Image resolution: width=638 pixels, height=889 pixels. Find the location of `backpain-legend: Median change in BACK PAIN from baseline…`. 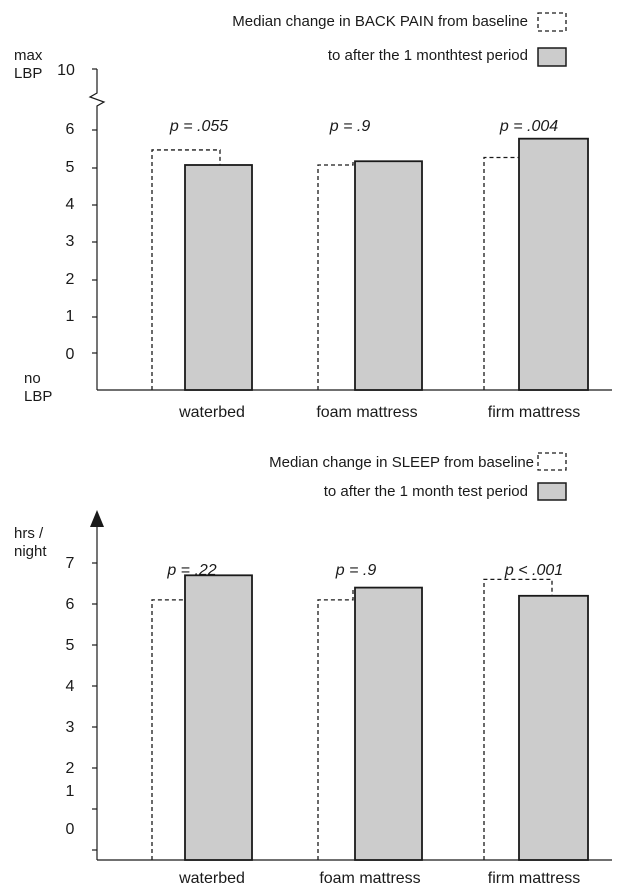

backpain-legend: Median change in BACK PAIN from baseline… is located at coordinates (399, 39).